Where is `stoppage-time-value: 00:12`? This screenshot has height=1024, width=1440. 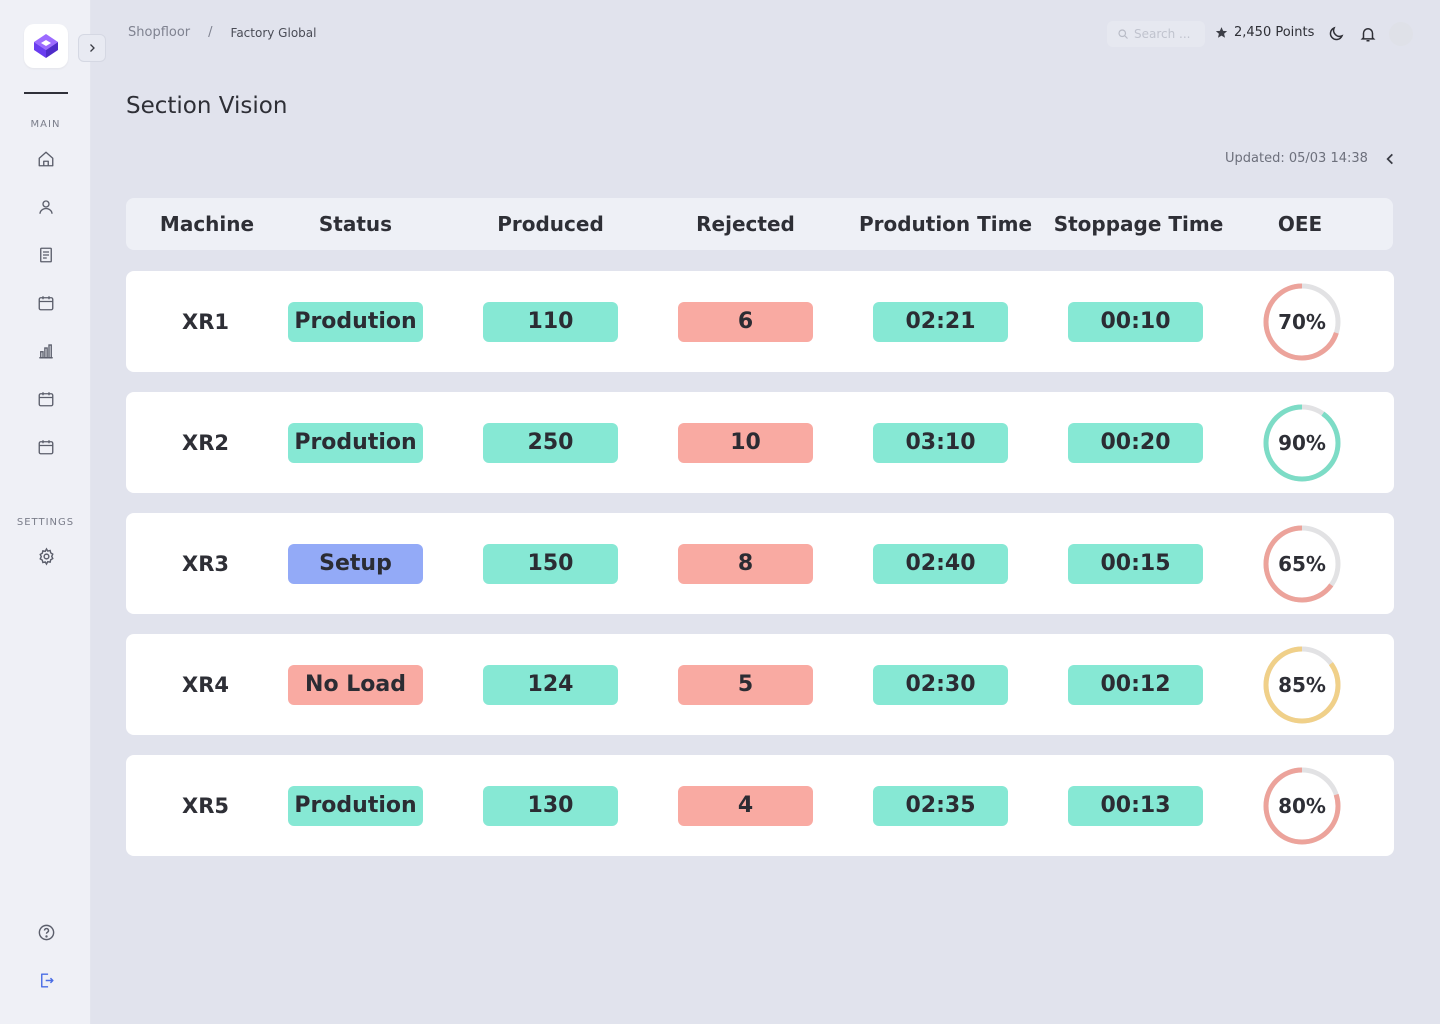
stoppage-time-value: 00:12 is located at coordinates (1135, 684).